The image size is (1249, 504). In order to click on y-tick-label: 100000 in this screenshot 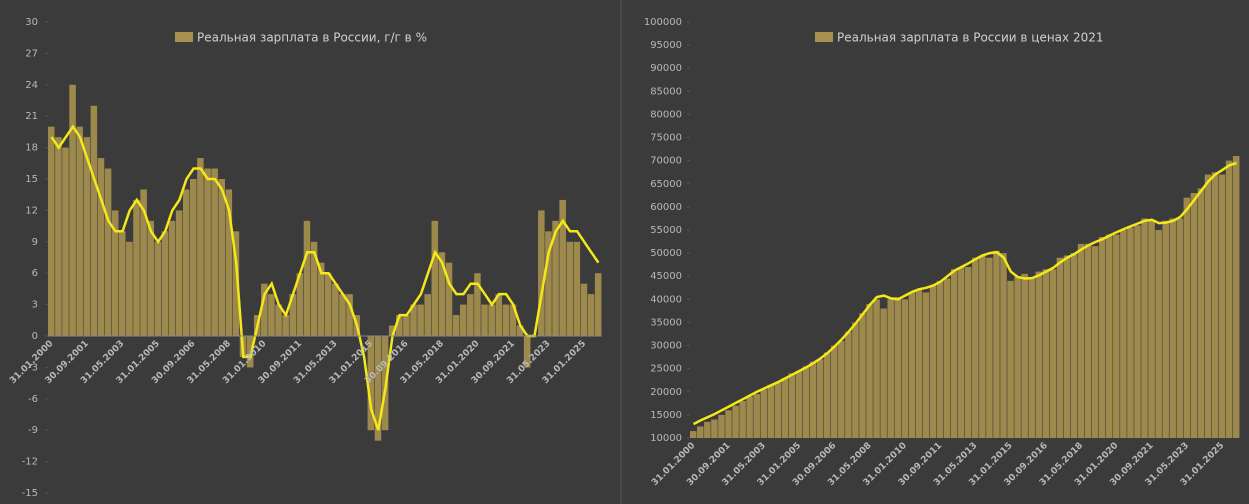, I will do `click(663, 22)`.